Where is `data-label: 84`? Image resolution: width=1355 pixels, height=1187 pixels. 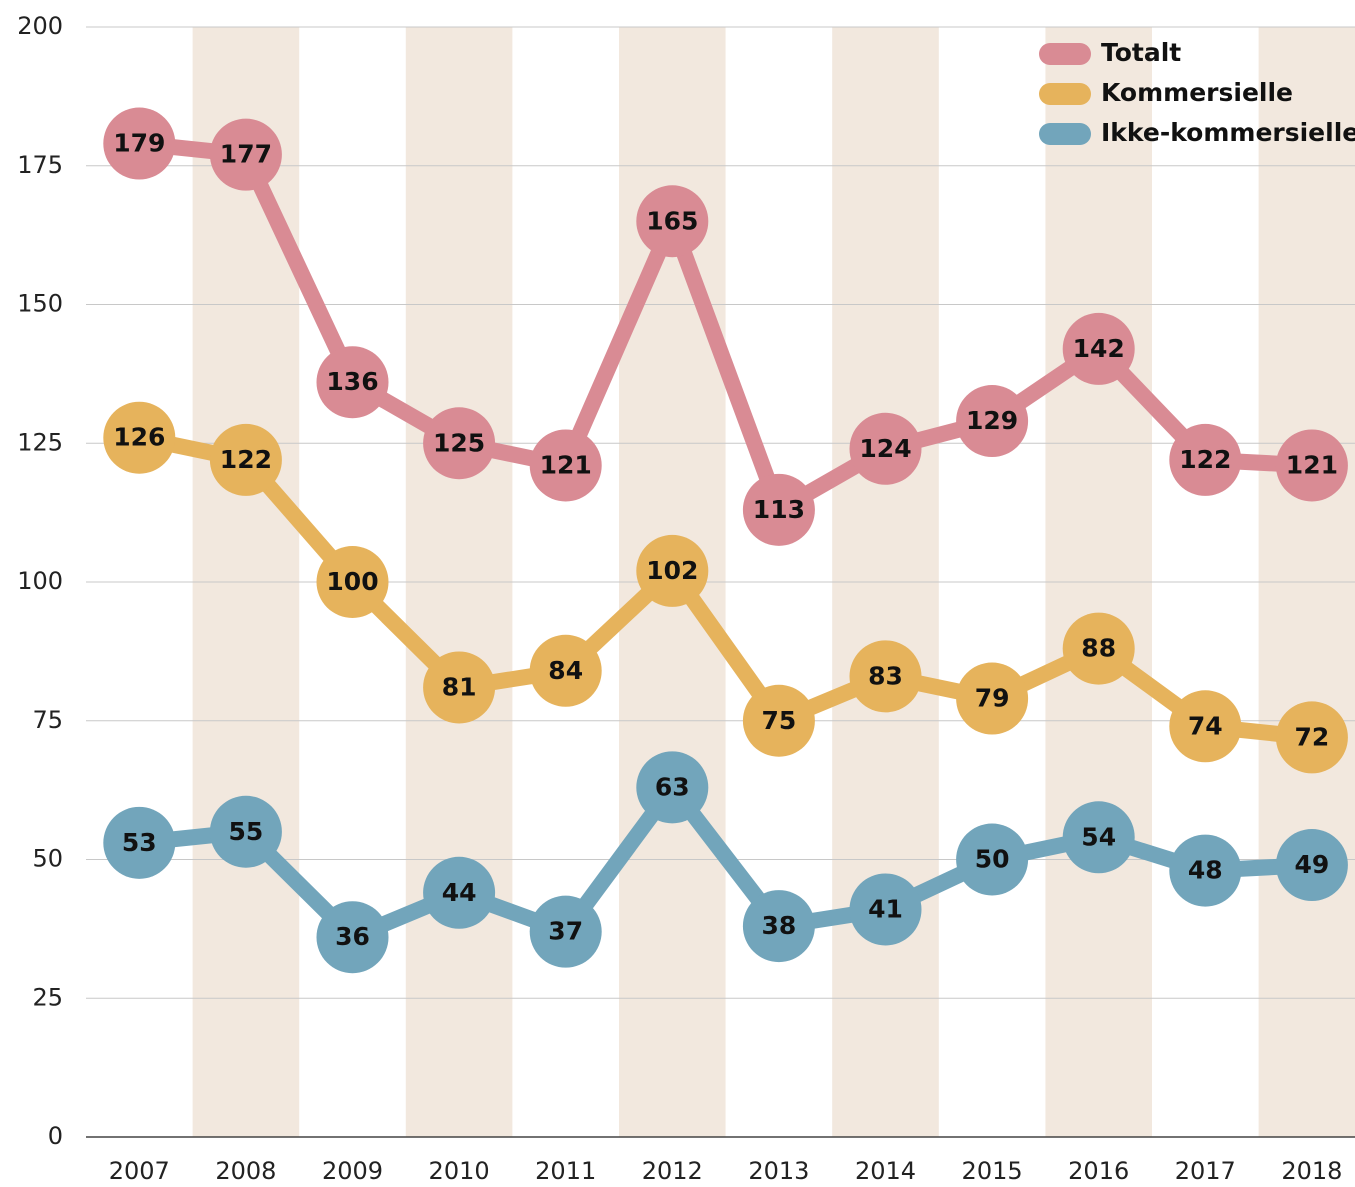 data-label: 84 is located at coordinates (565, 670).